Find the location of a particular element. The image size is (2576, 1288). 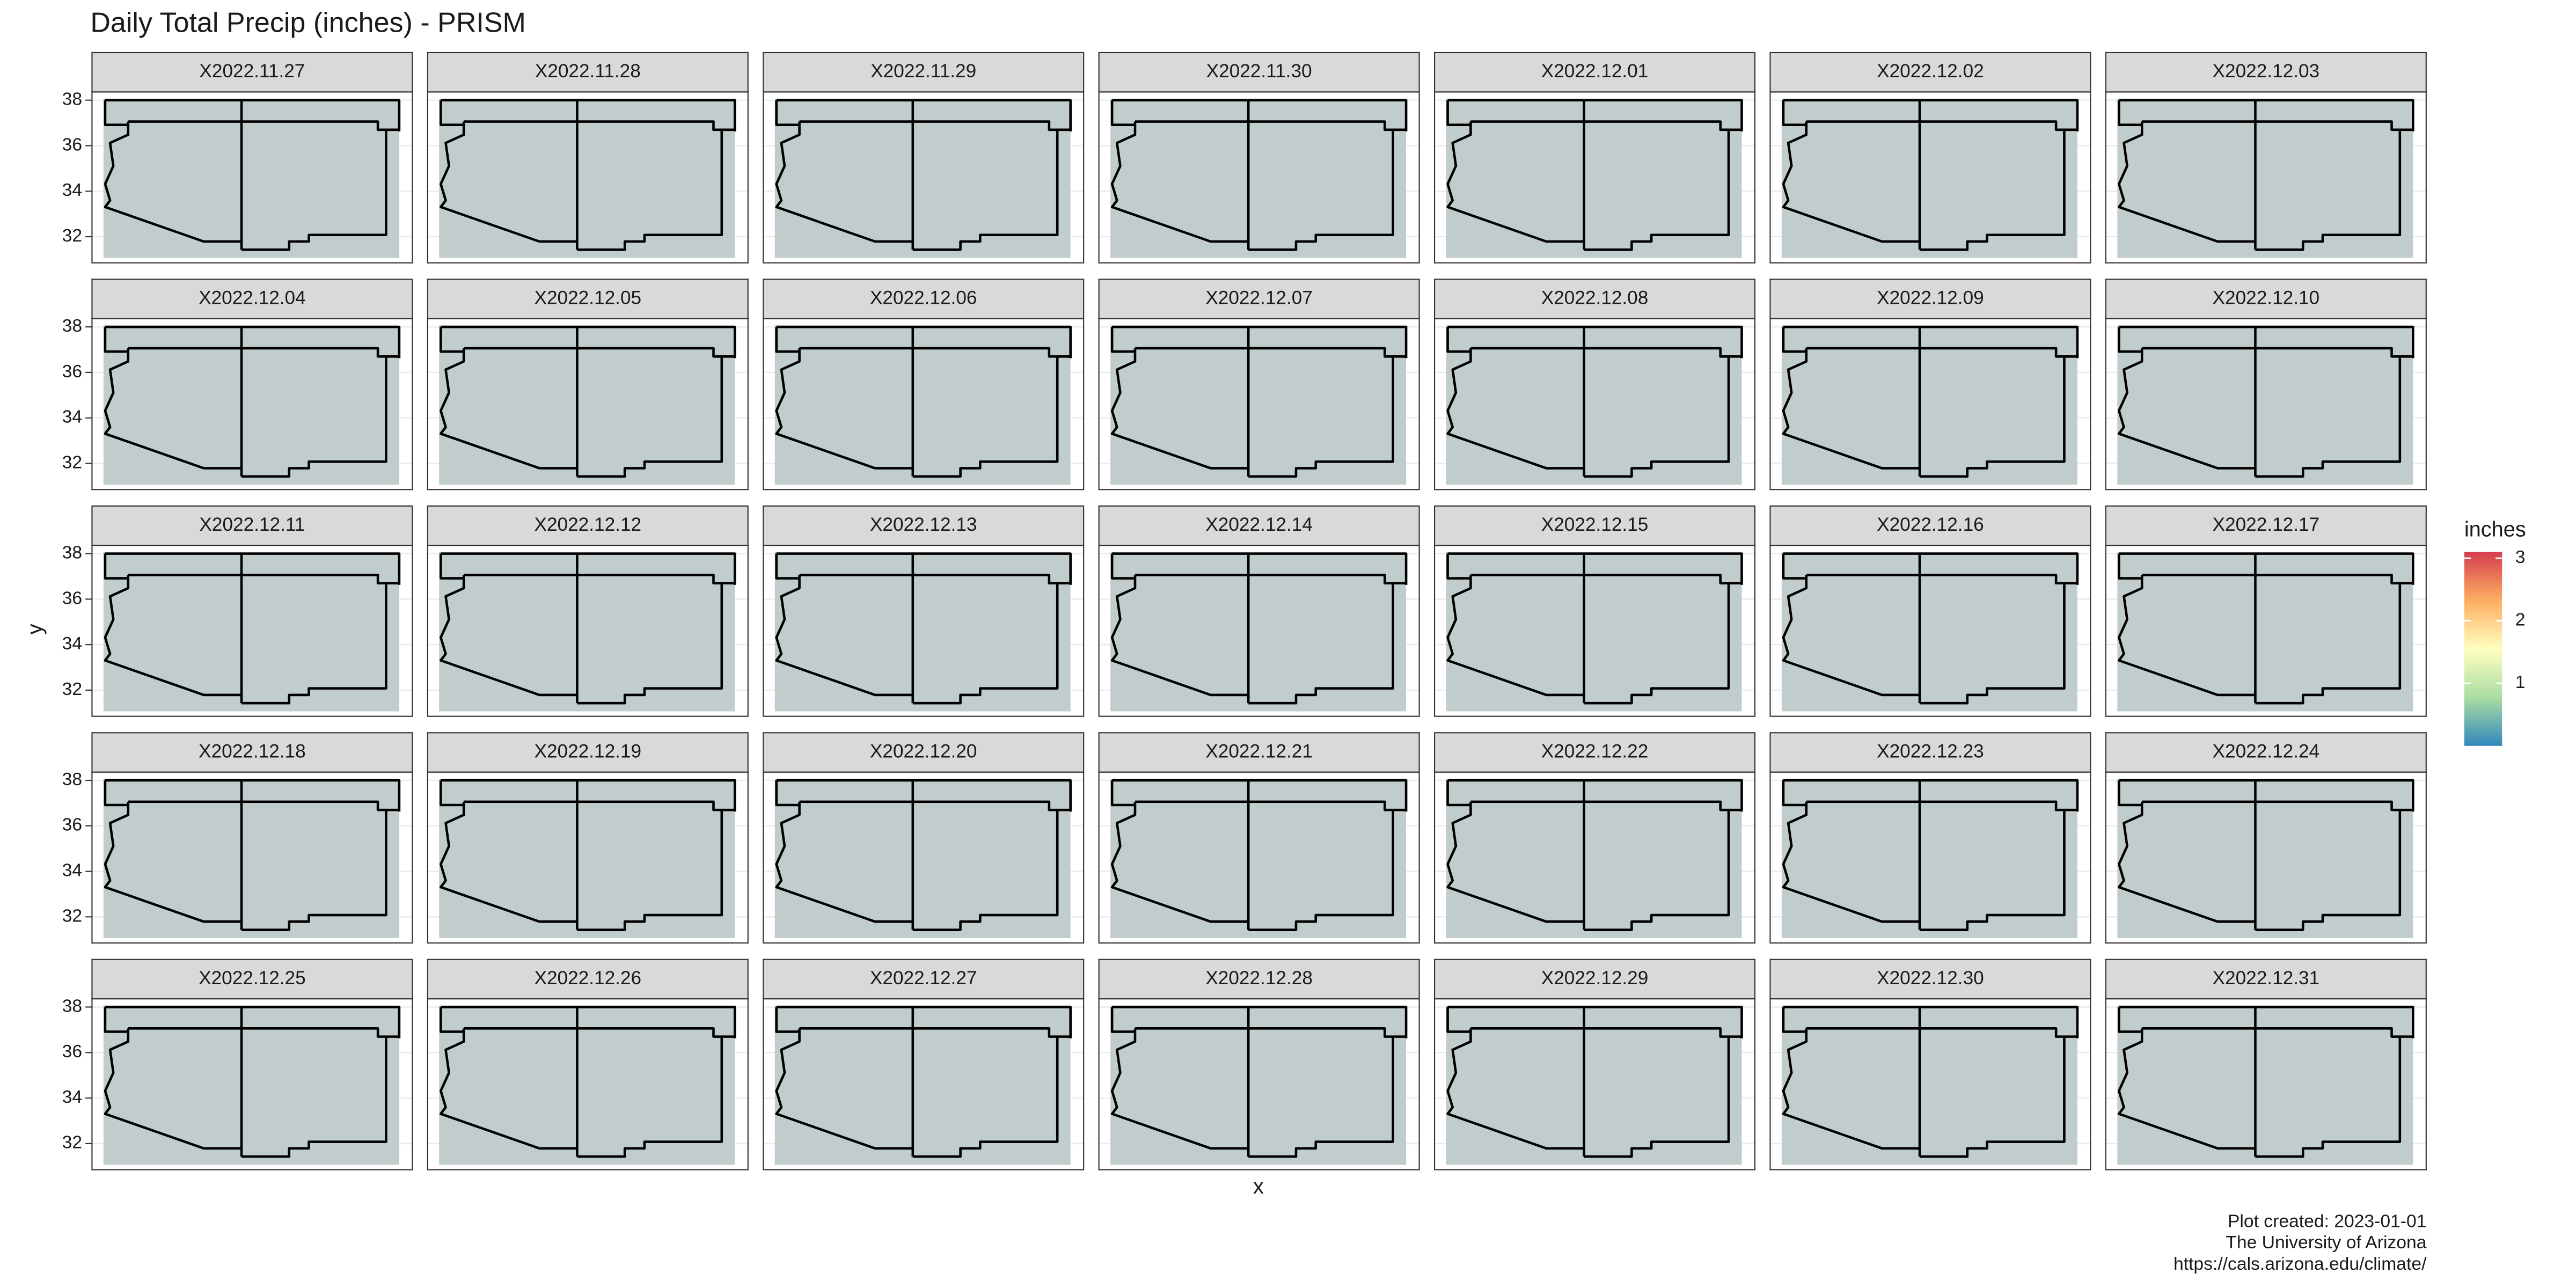

facet-label: X2022.12.07 is located at coordinates (1259, 297).